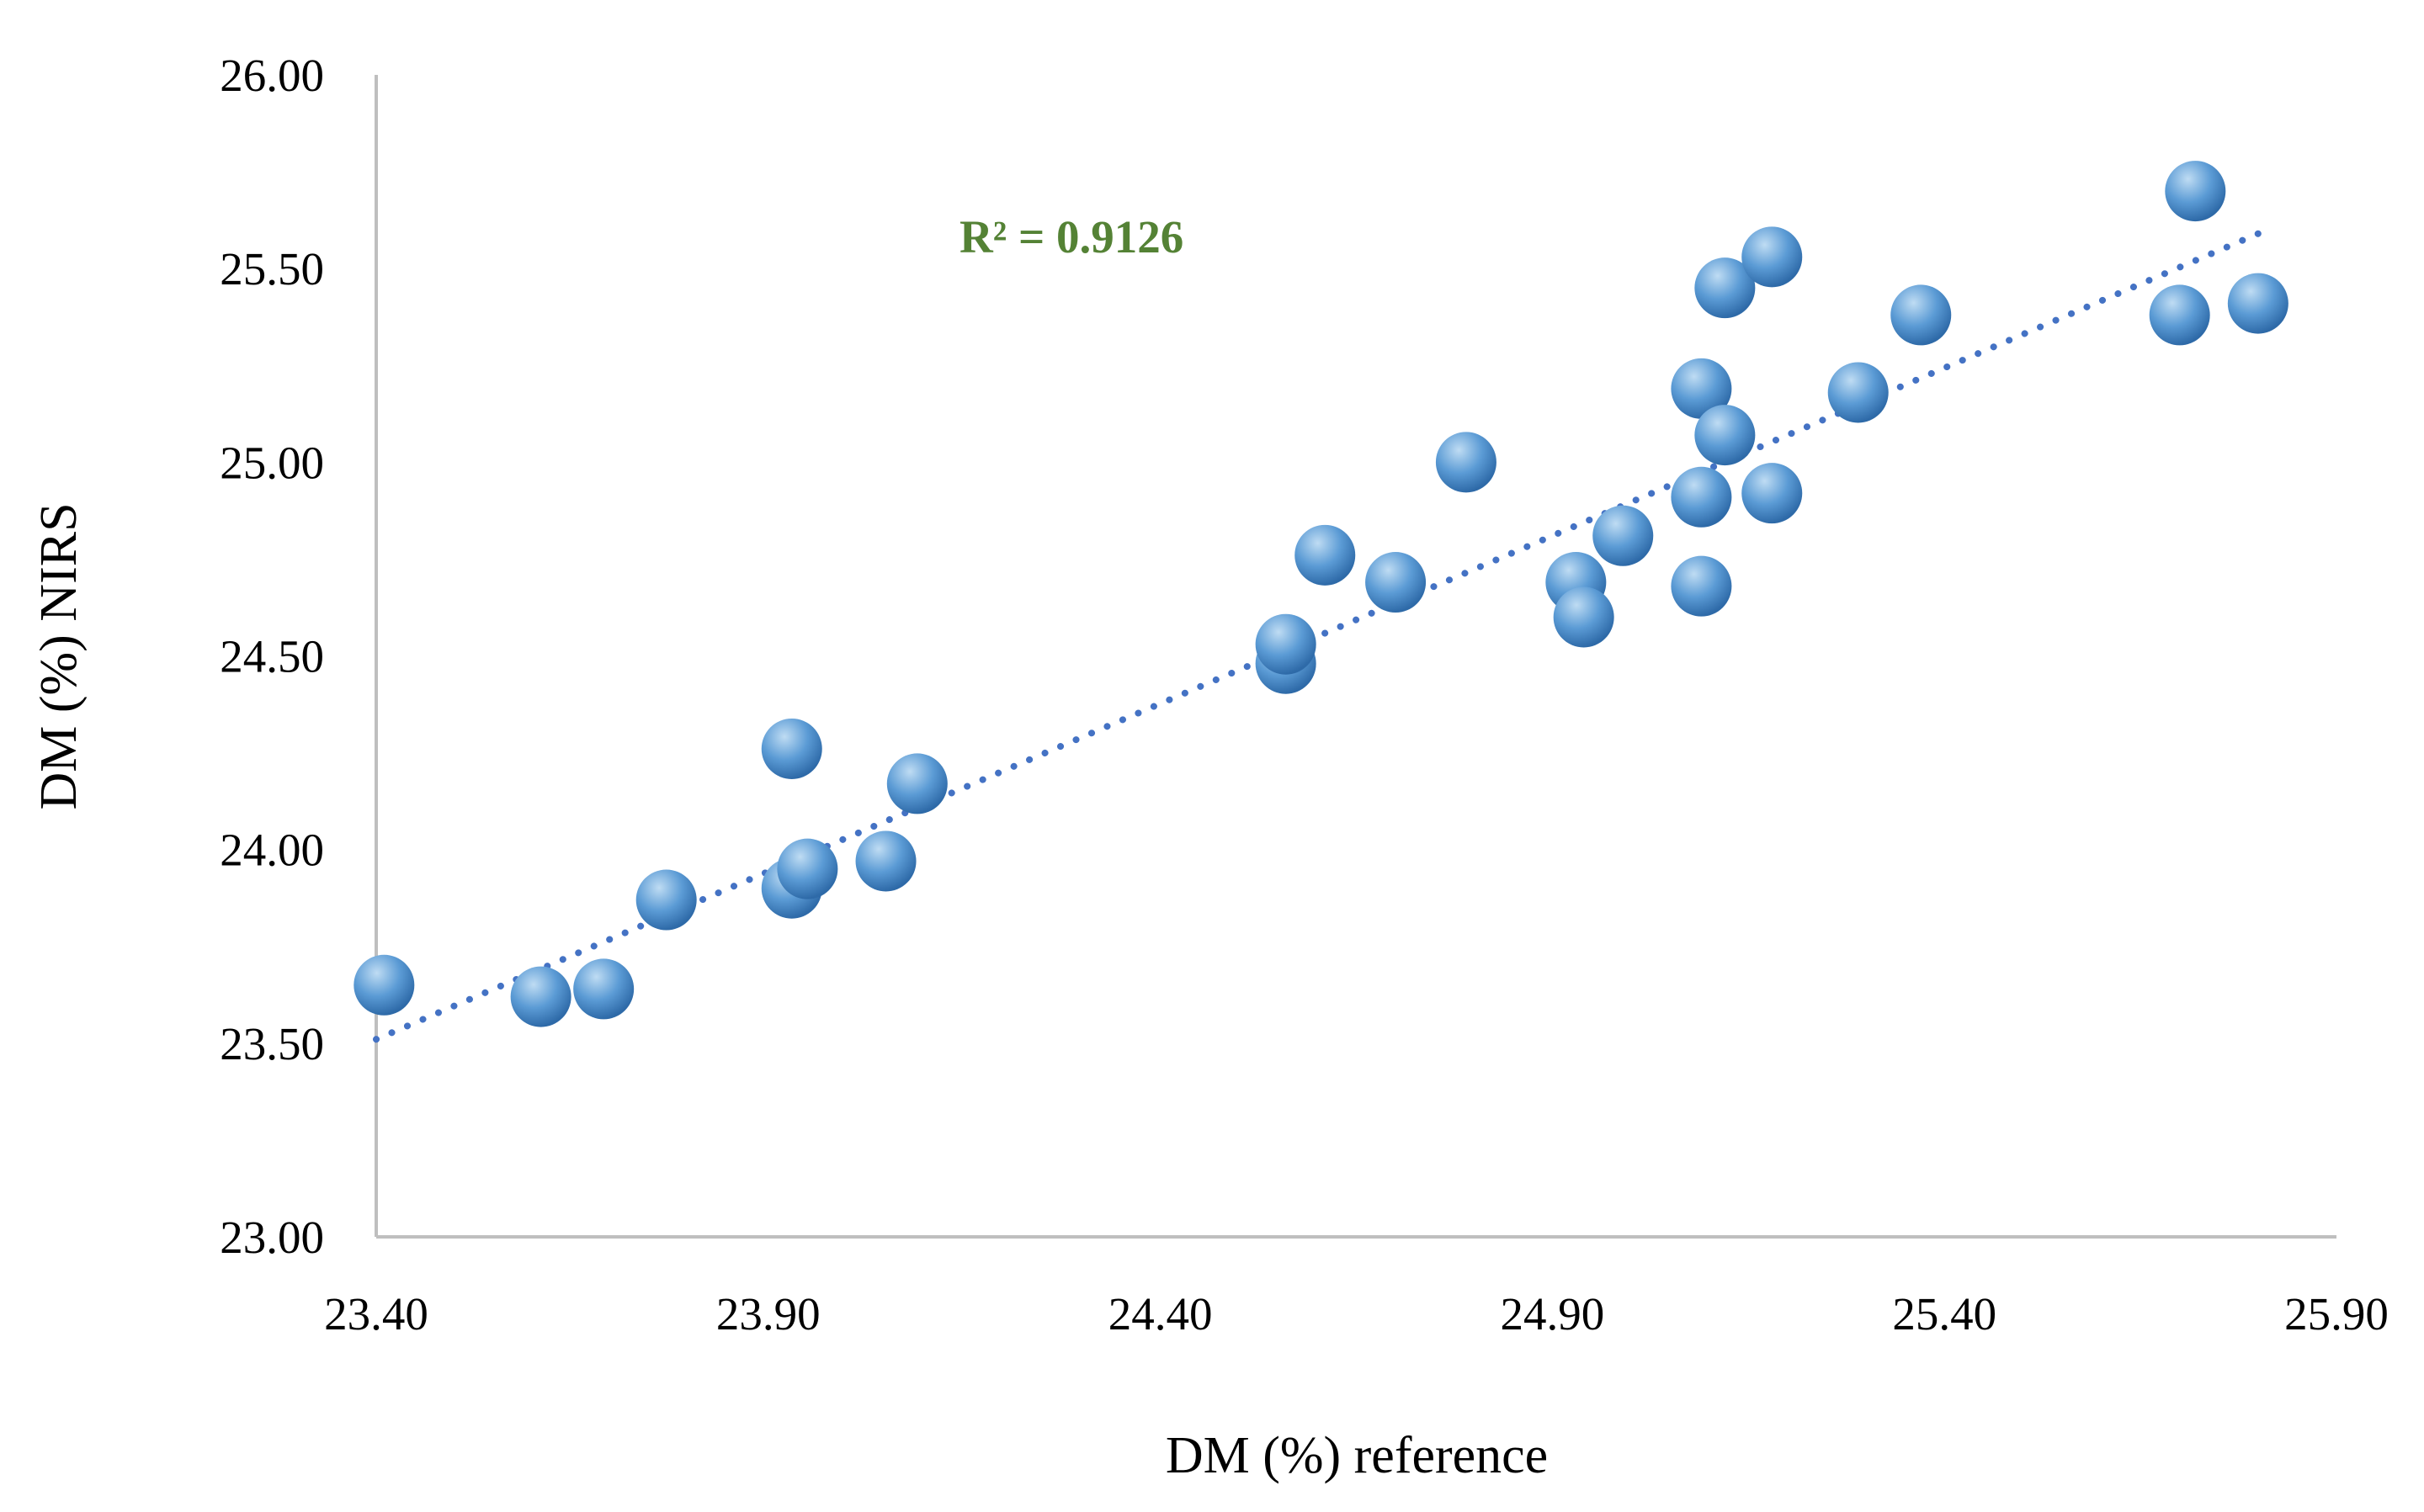 The width and height of the screenshot is (2424, 1512). I want to click on y-tick-label: 25.50, so click(272, 268).